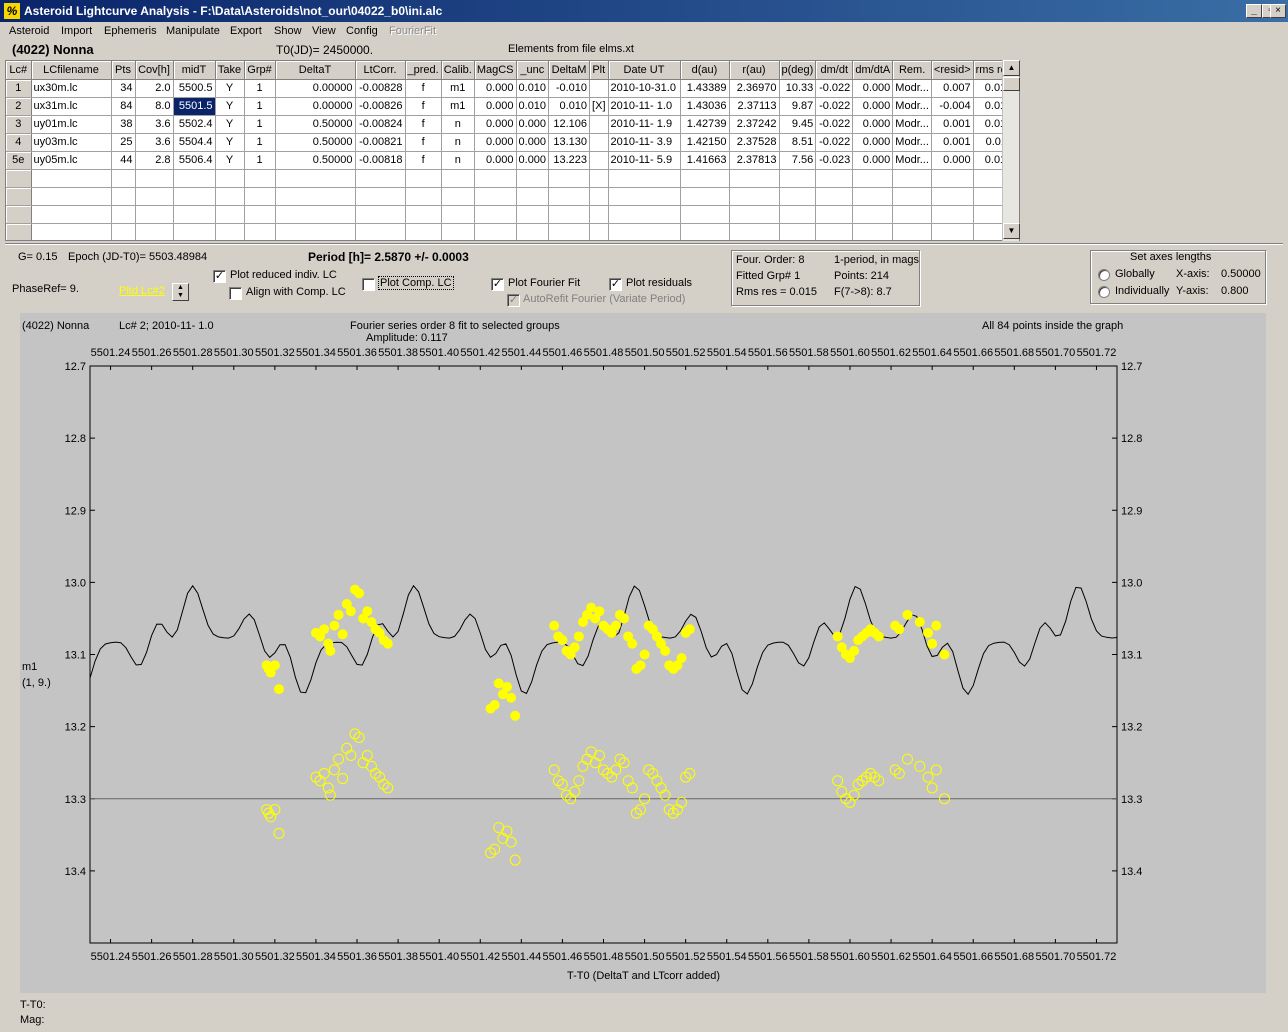  I want to click on table-cell: -0.00821, so click(380, 142).